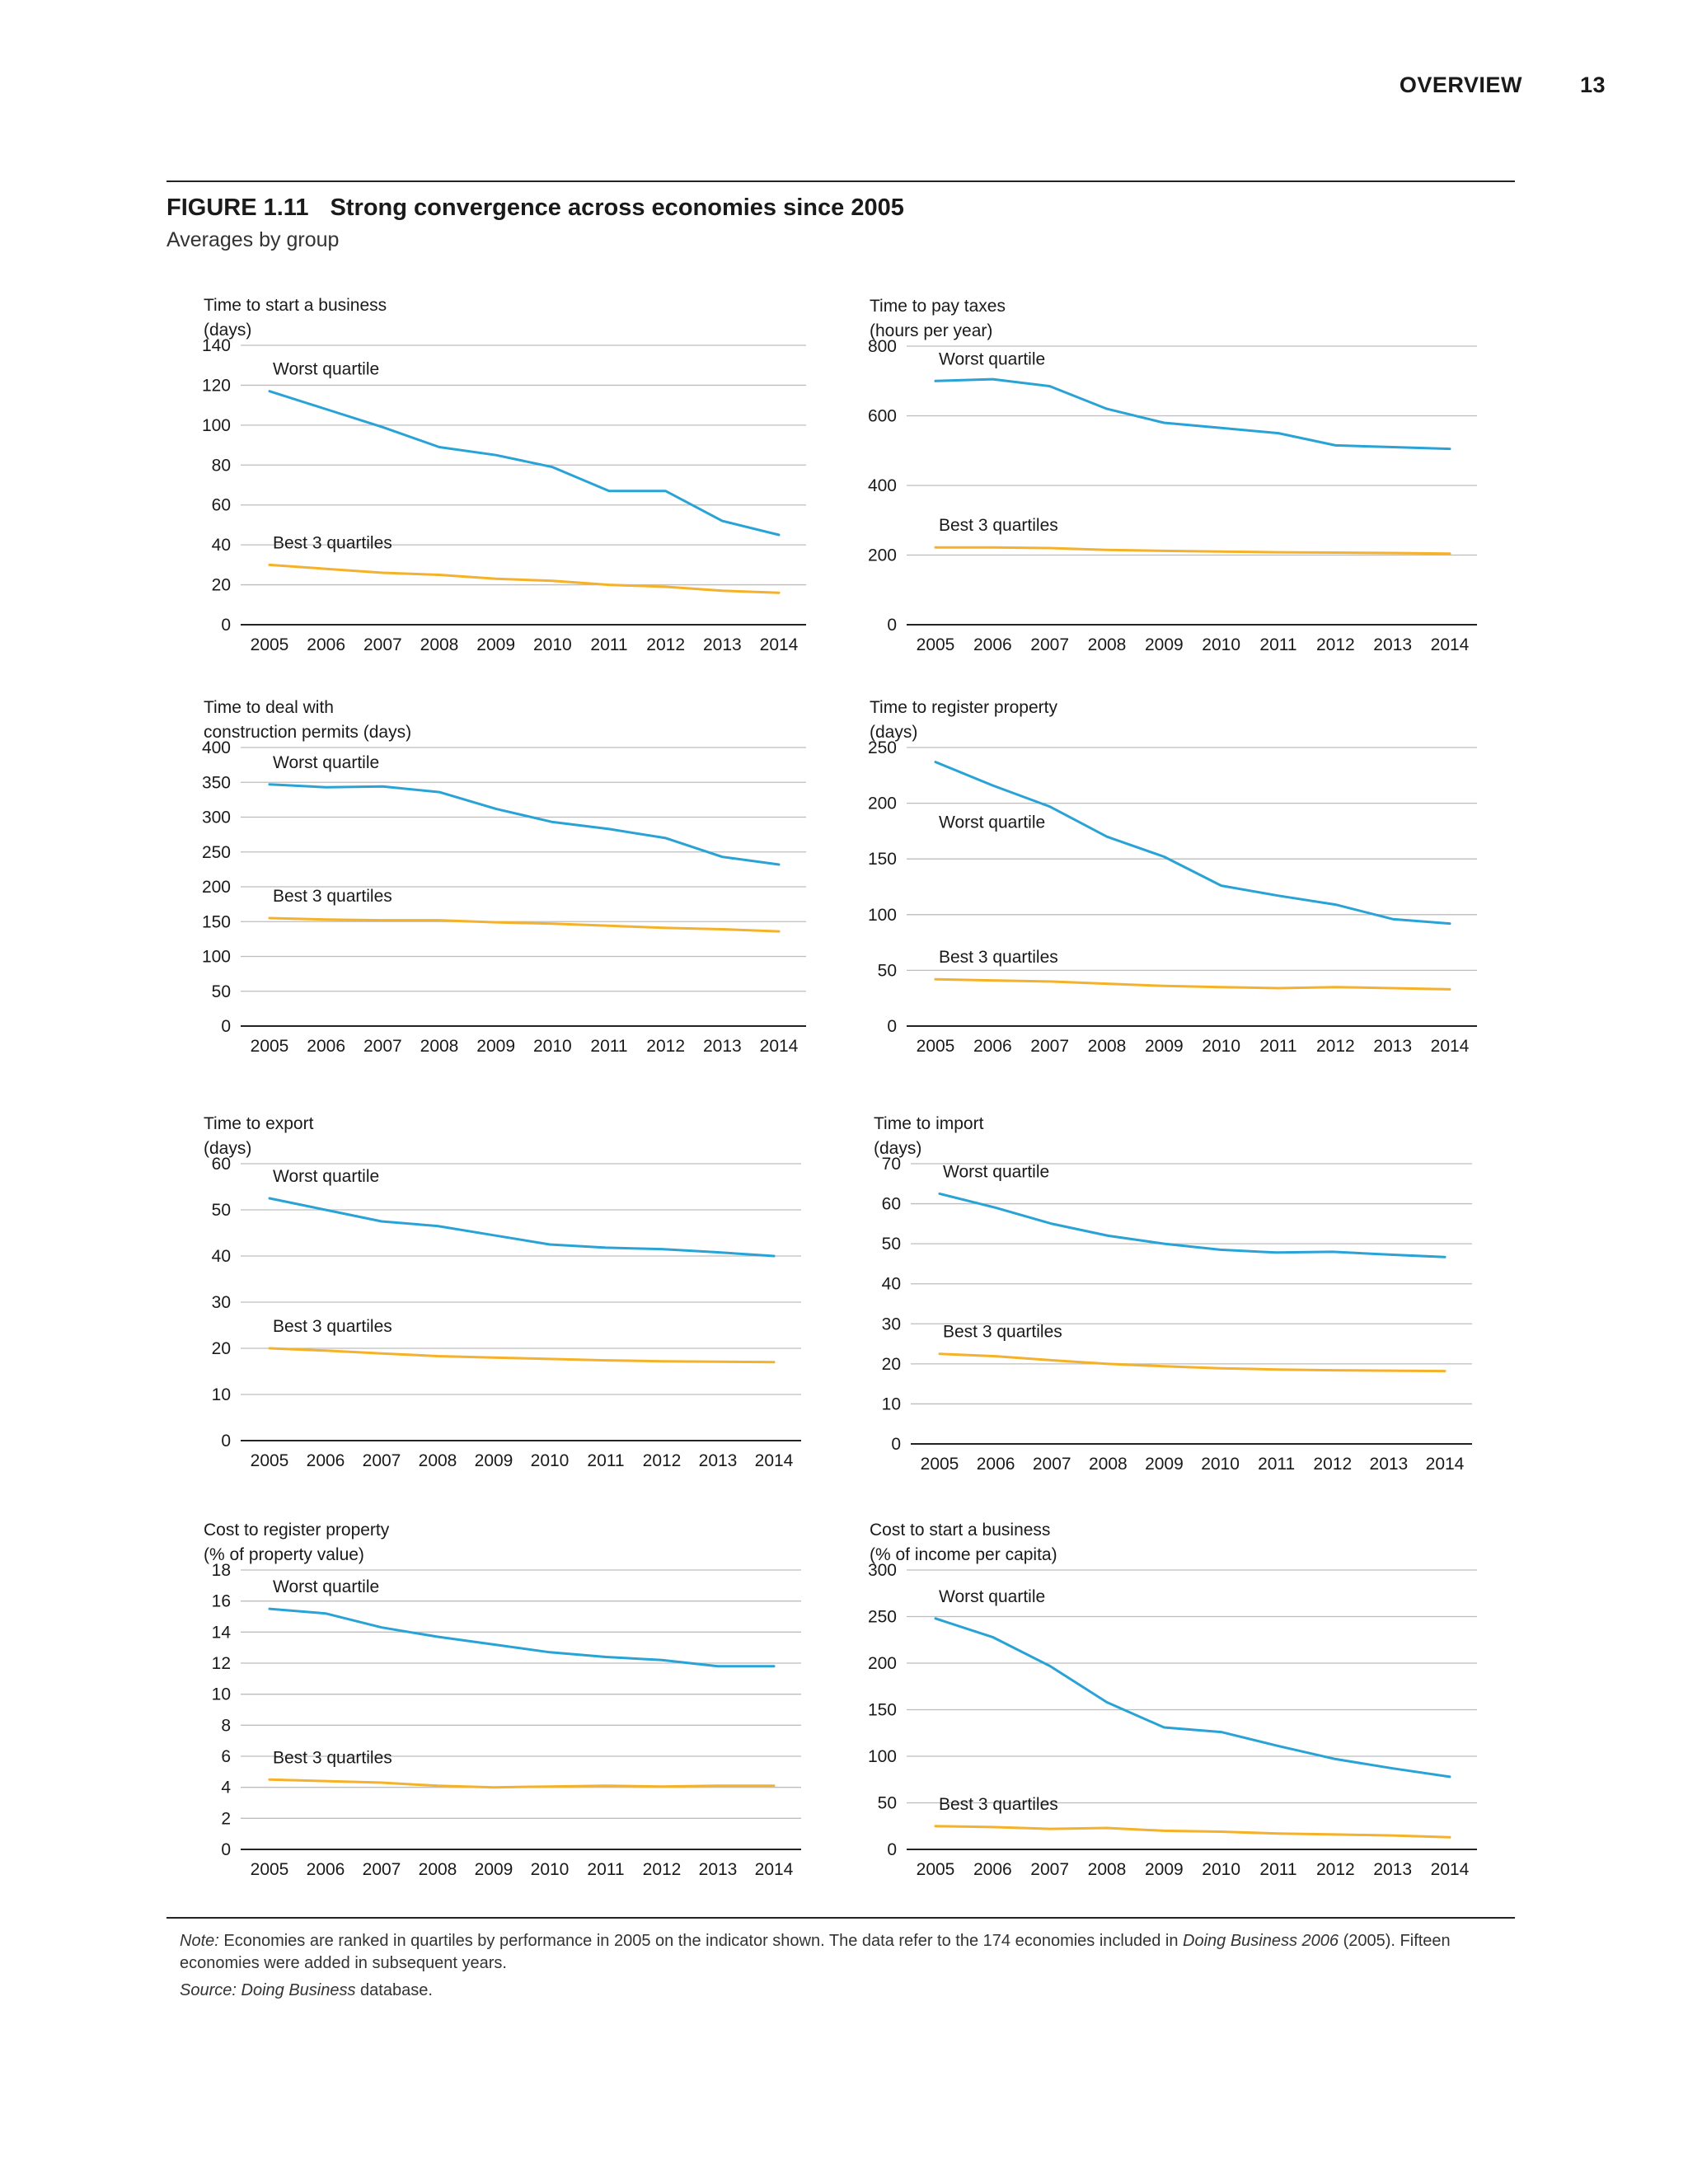  Describe the element at coordinates (394, 1990) in the screenshot. I see `source-rest: database.` at that location.